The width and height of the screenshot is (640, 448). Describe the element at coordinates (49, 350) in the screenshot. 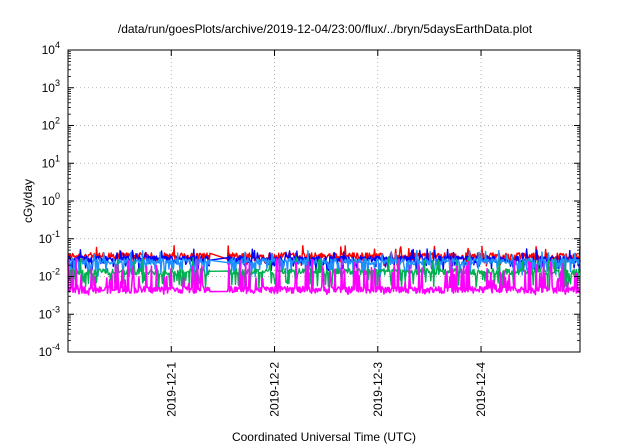

I see `y-tick-label: 10⁻⁴` at that location.